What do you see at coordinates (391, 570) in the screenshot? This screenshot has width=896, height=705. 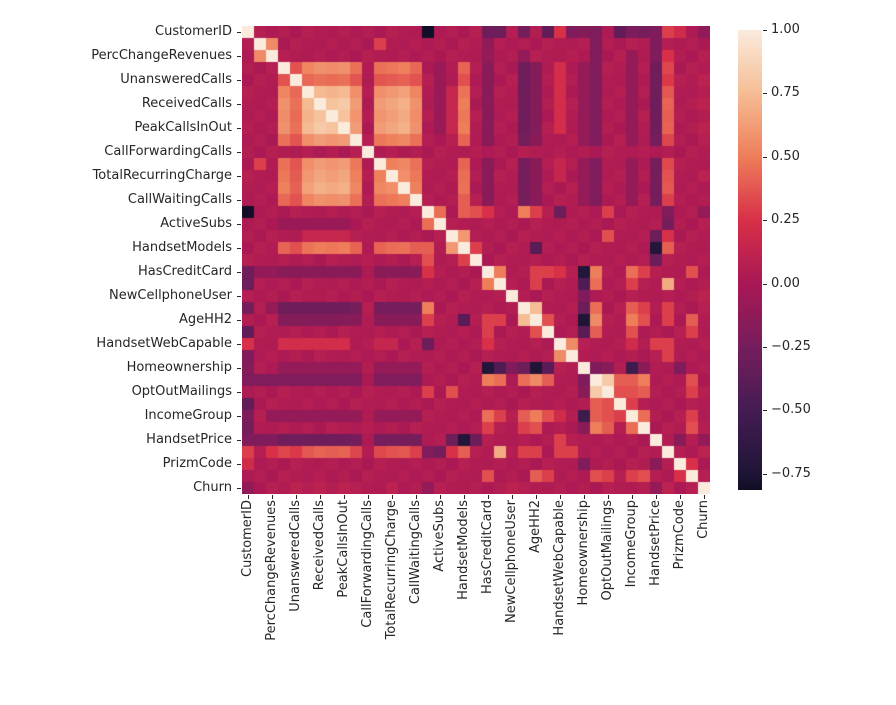 I see `x-tick-label: TotalRecurringCharge` at bounding box center [391, 570].